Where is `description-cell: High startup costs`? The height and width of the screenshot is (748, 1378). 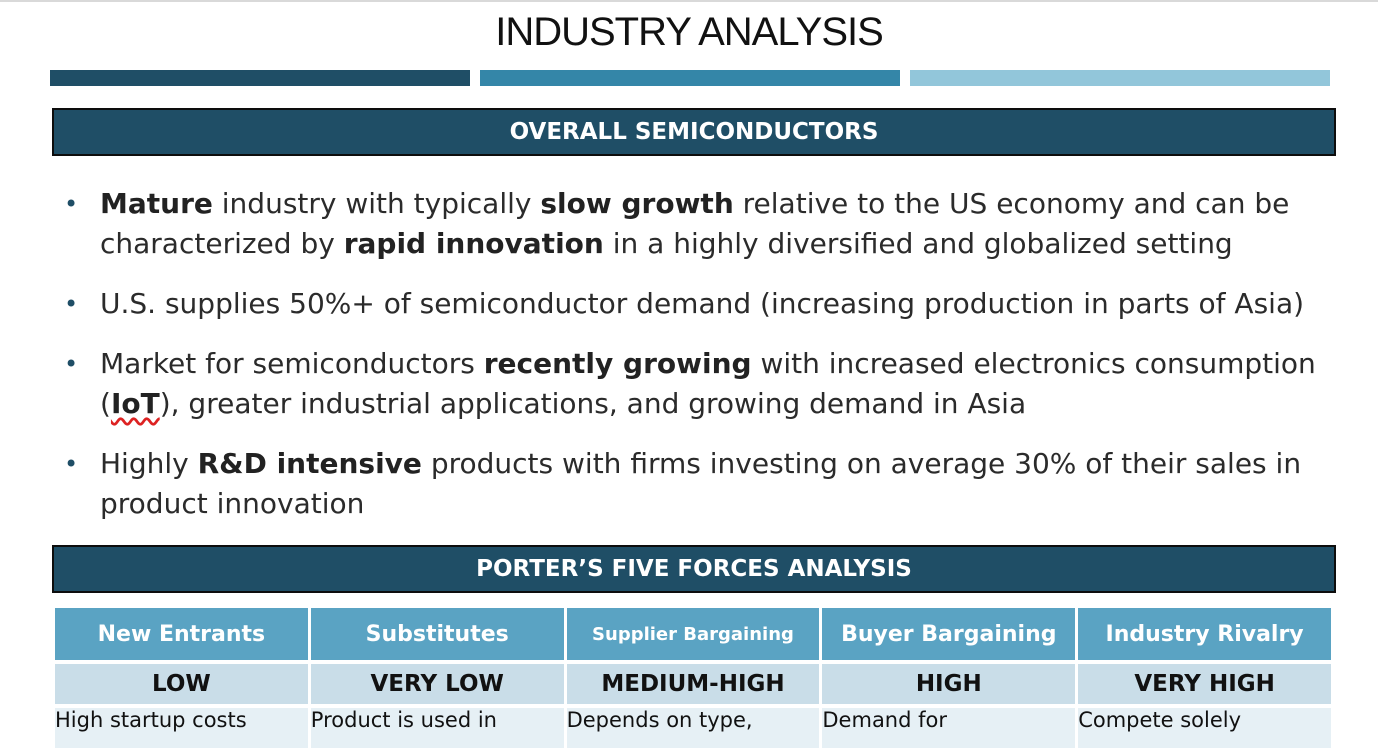 description-cell: High startup costs is located at coordinates (181, 728).